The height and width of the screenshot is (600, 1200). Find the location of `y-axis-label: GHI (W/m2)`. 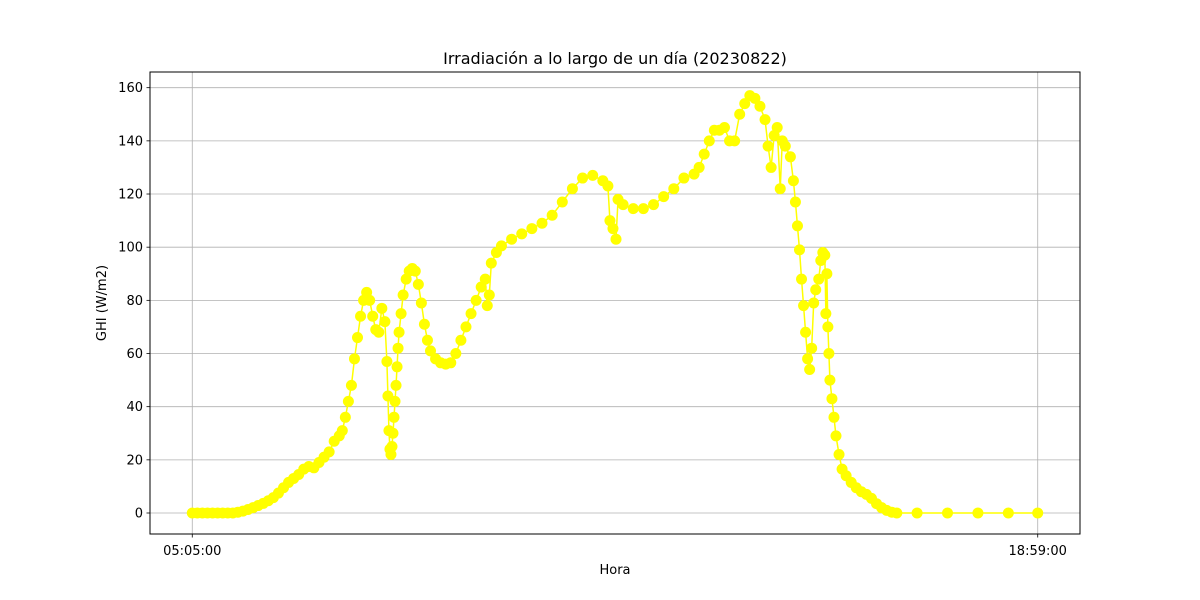

y-axis-label: GHI (W/m2) is located at coordinates (102, 303).